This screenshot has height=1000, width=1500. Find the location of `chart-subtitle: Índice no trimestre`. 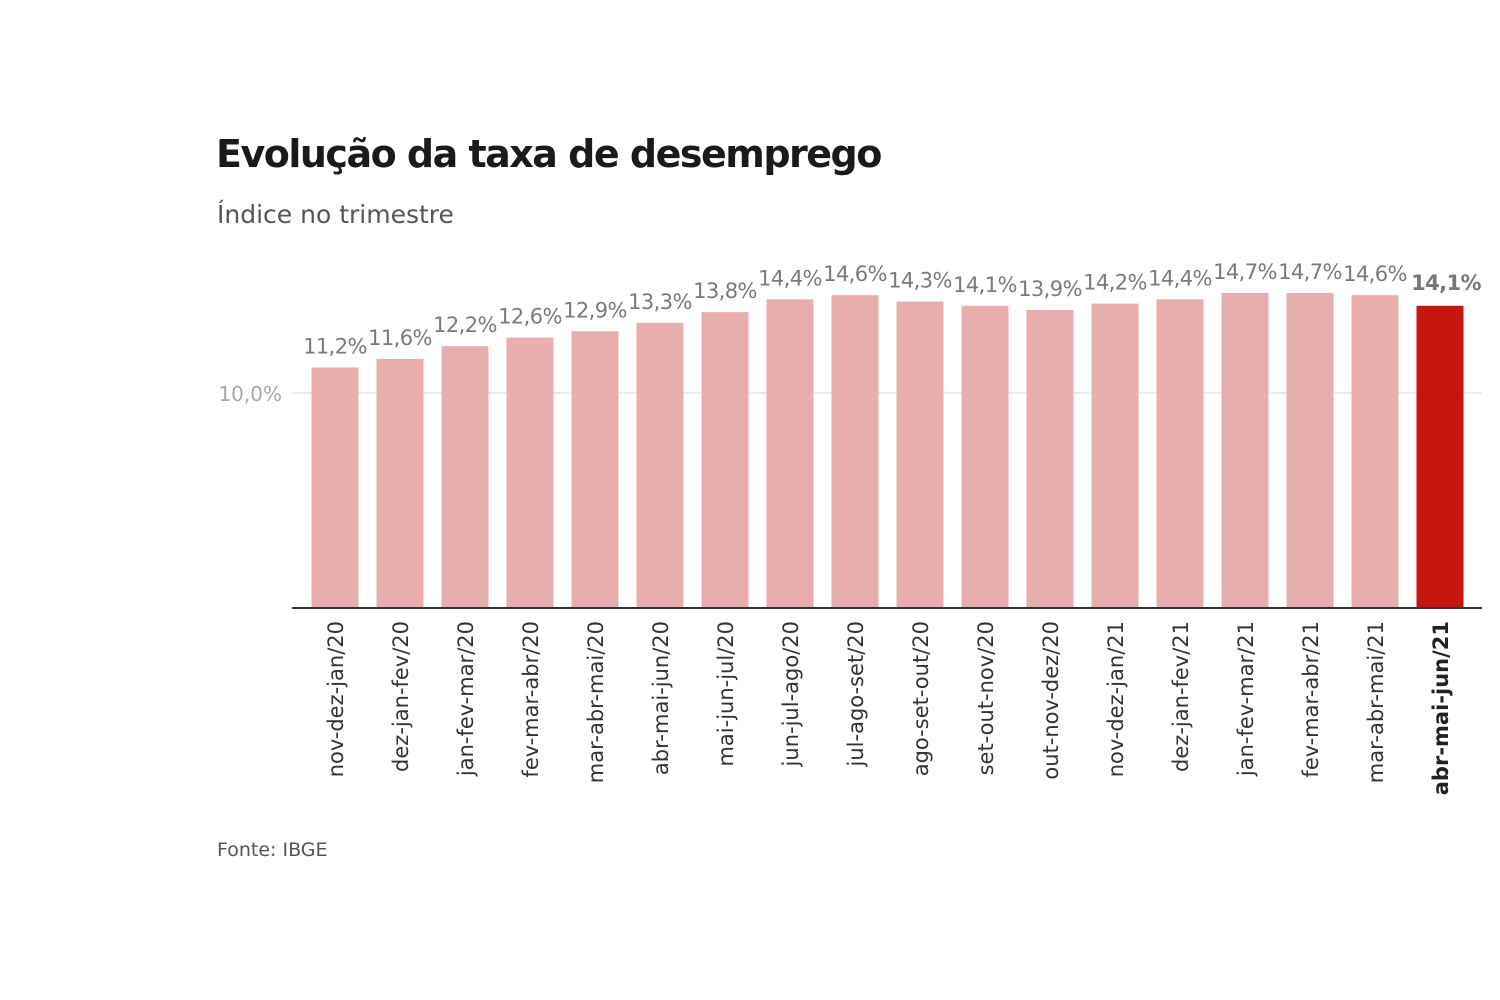

chart-subtitle: Índice no trimestre is located at coordinates (335, 214).